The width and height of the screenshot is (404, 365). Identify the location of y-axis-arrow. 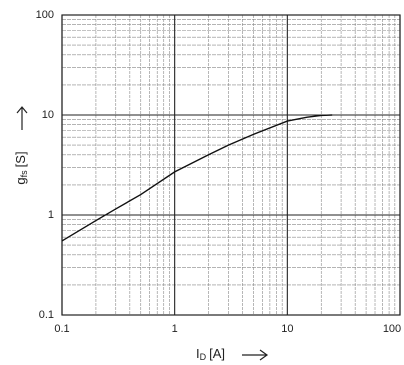
(22, 118).